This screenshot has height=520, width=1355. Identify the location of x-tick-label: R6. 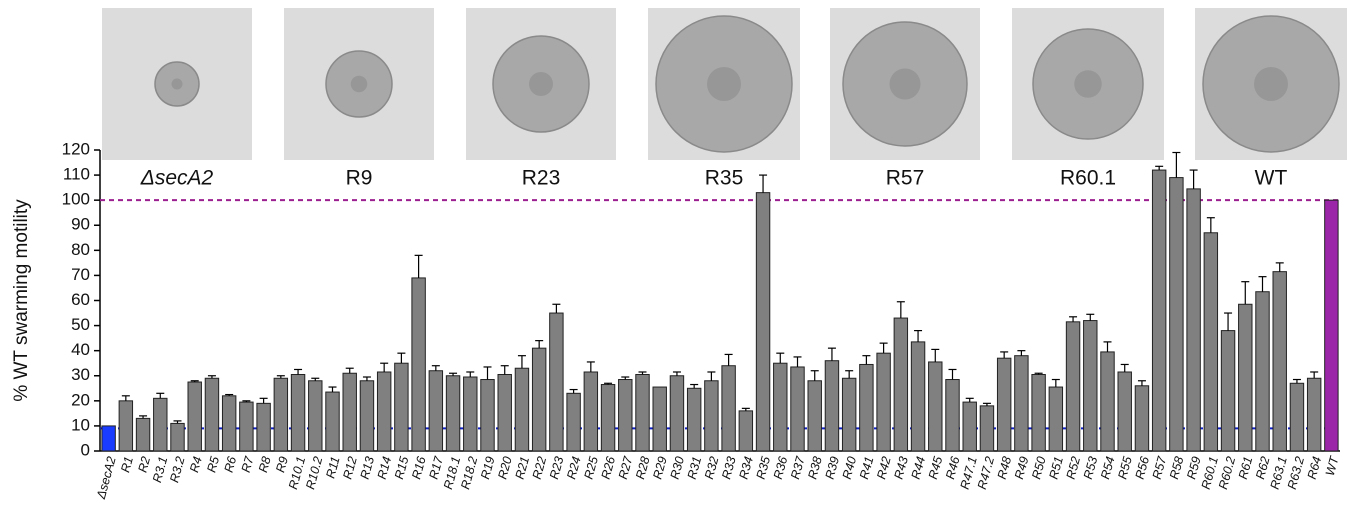
(231, 464).